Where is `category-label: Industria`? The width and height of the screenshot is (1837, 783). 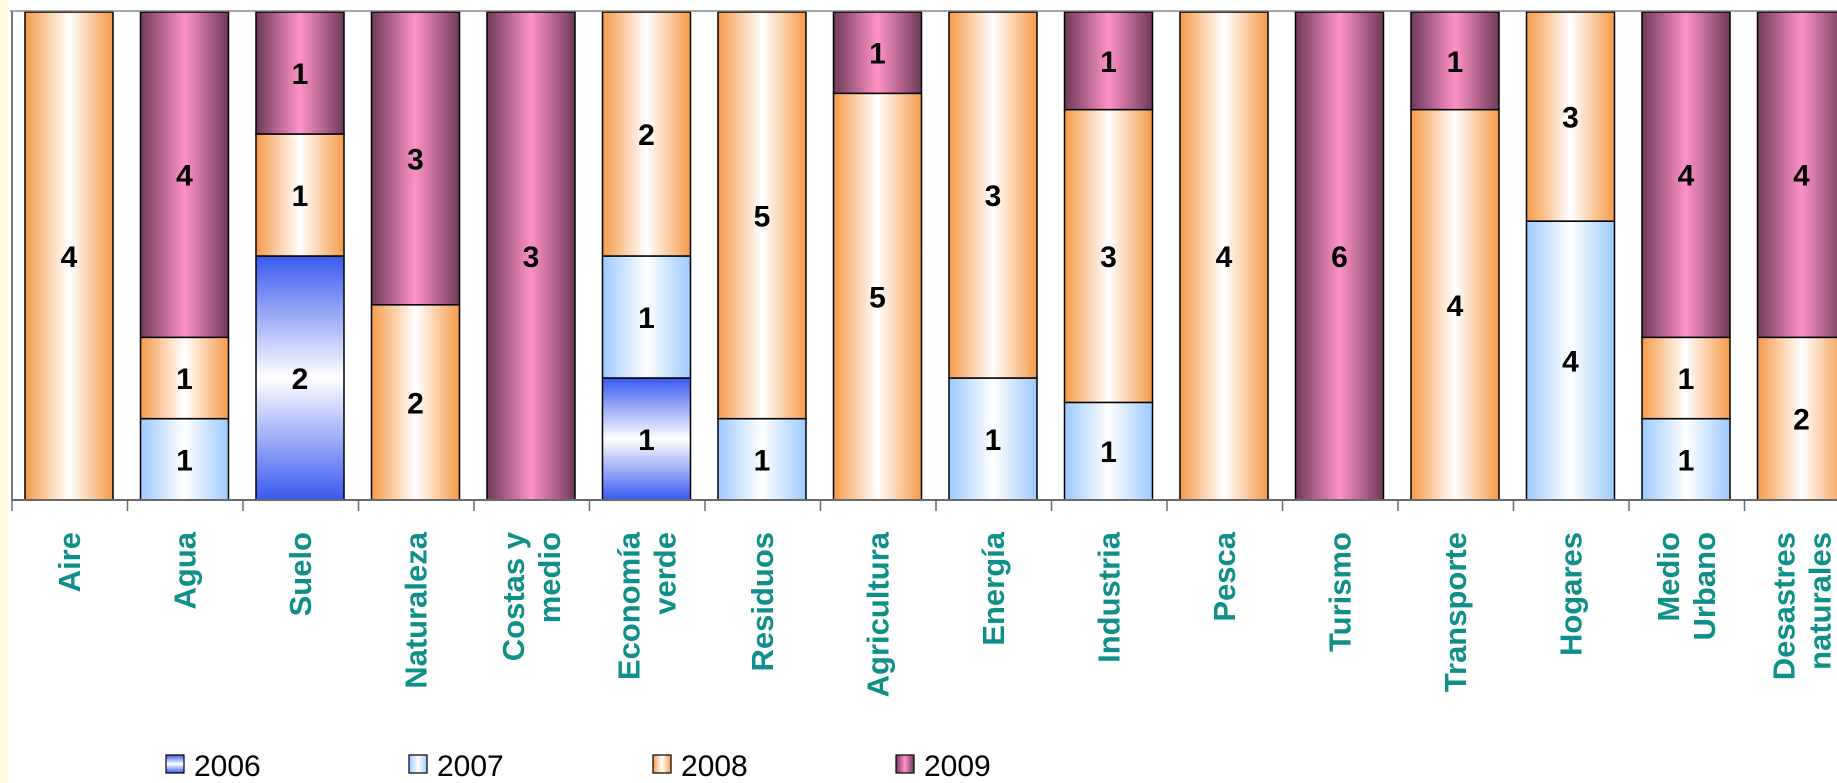
category-label: Industria is located at coordinates (1109, 597).